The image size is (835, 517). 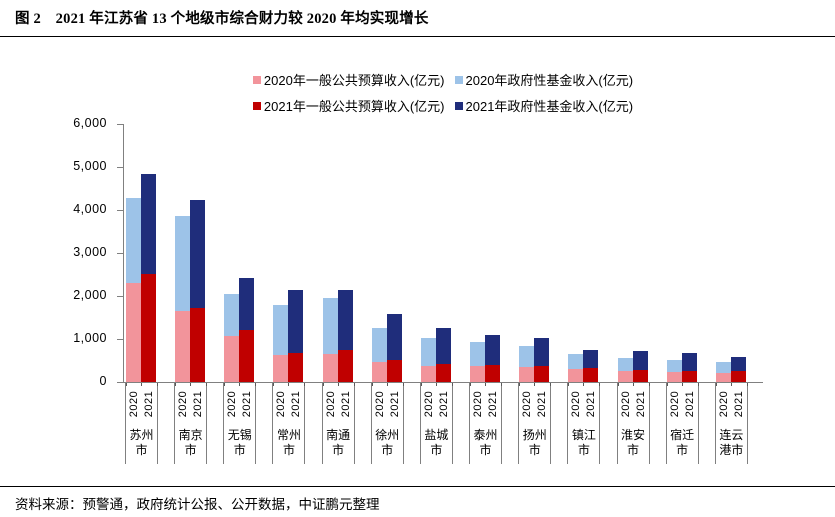 What do you see at coordinates (239, 442) in the screenshot?
I see `city-name: 无锡市` at bounding box center [239, 442].